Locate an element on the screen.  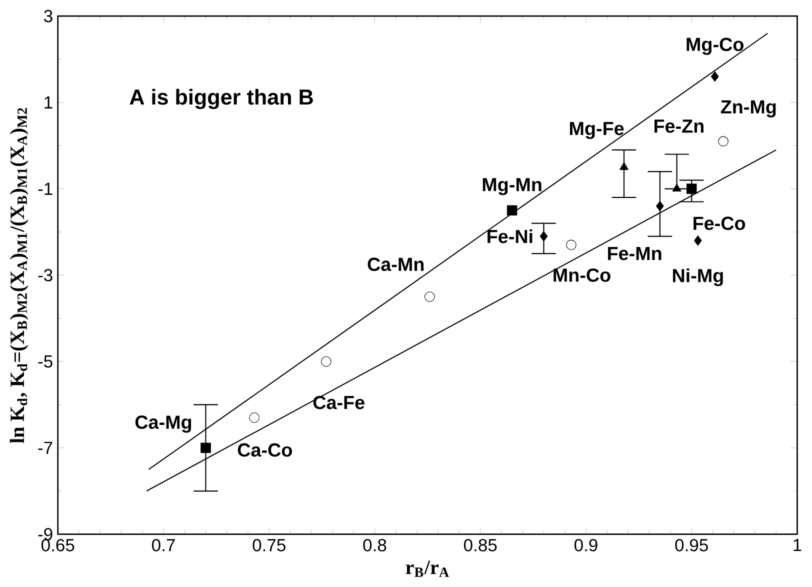
x-axis-title: r$_{B}$/r$_{A}$ is located at coordinates (428, 569).